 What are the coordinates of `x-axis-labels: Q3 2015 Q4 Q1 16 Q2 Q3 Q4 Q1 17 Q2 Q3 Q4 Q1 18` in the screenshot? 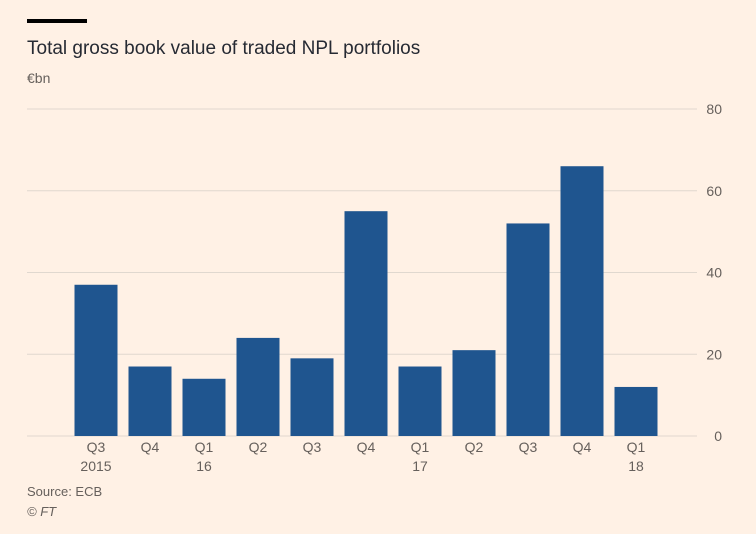 It's located at (362, 456).